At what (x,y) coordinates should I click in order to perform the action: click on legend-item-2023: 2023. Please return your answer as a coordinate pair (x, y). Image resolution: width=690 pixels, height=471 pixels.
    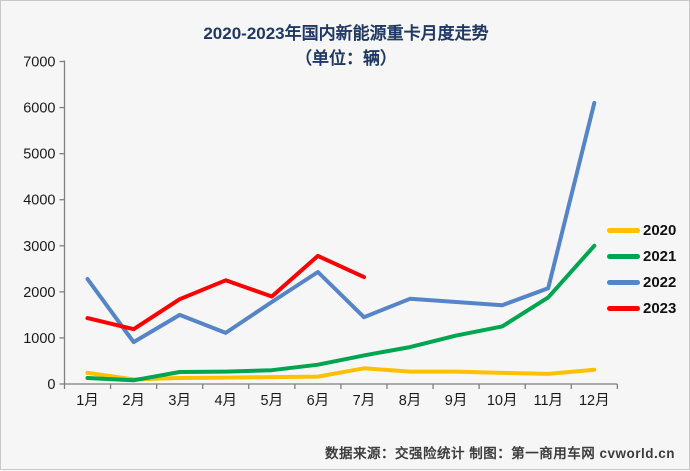
    Looking at the image, I should click on (647, 308).